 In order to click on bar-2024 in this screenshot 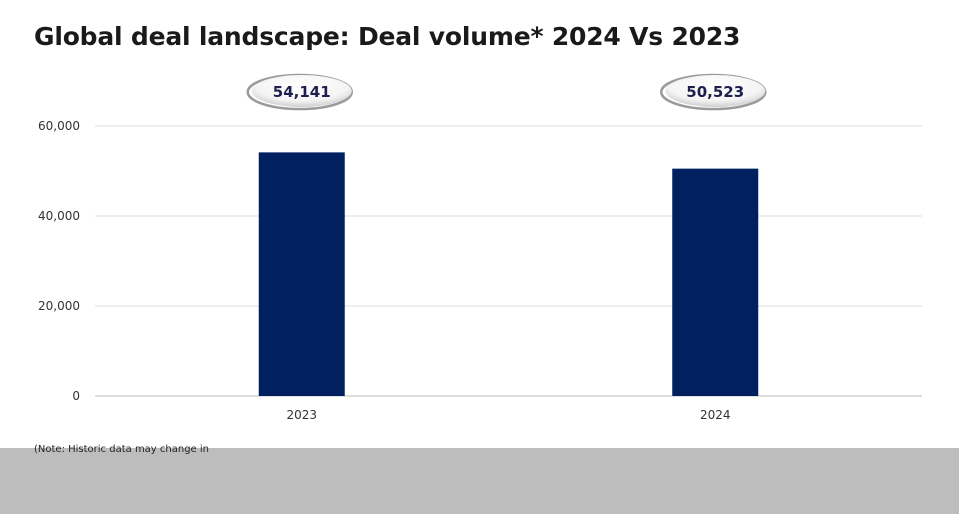, I will do `click(715, 282)`.